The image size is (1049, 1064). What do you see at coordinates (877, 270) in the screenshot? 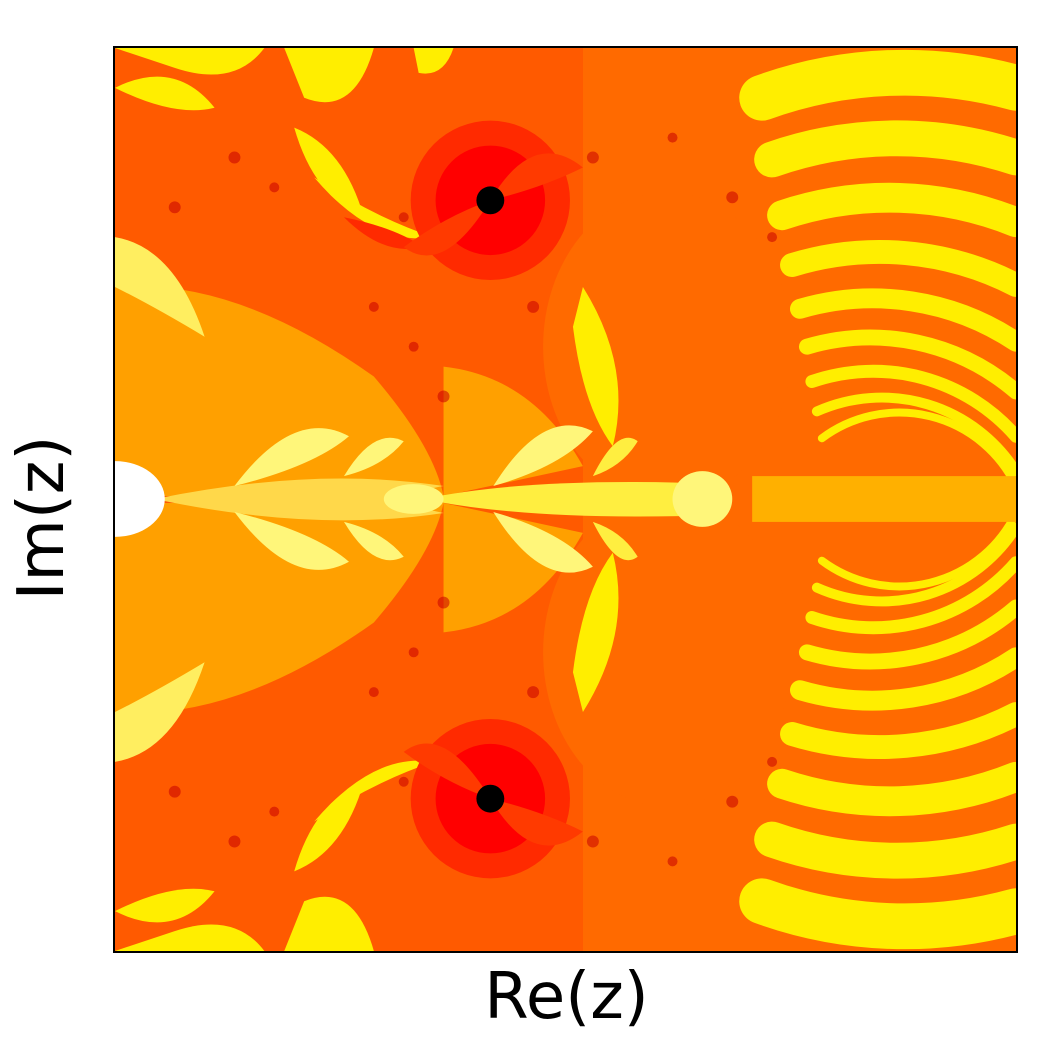
I see `right-bands-top` at bounding box center [877, 270].